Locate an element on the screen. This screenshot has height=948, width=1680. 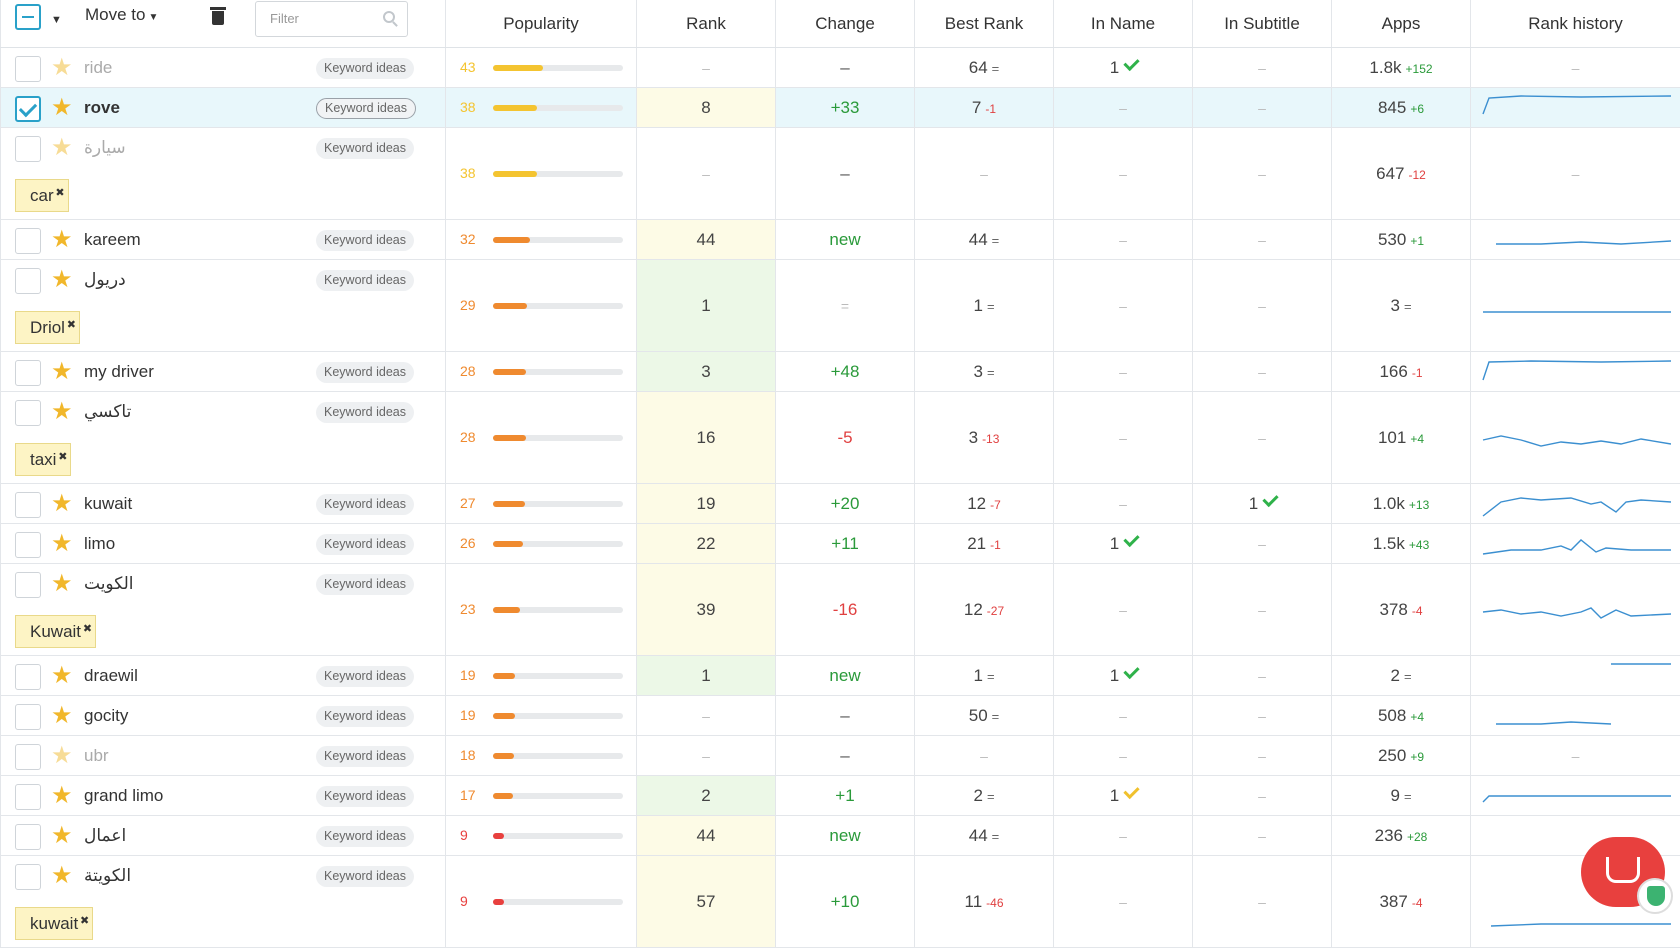
col-apps: Apps is located at coordinates (1401, 24).